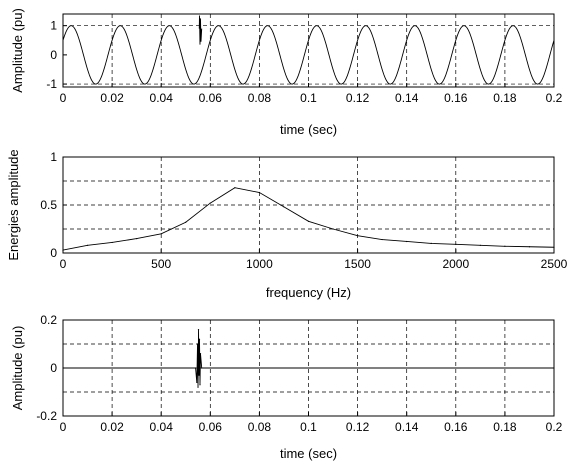 This screenshot has width=569, height=464. I want to click on x-axis-label: frequency (Hz), so click(308, 292).